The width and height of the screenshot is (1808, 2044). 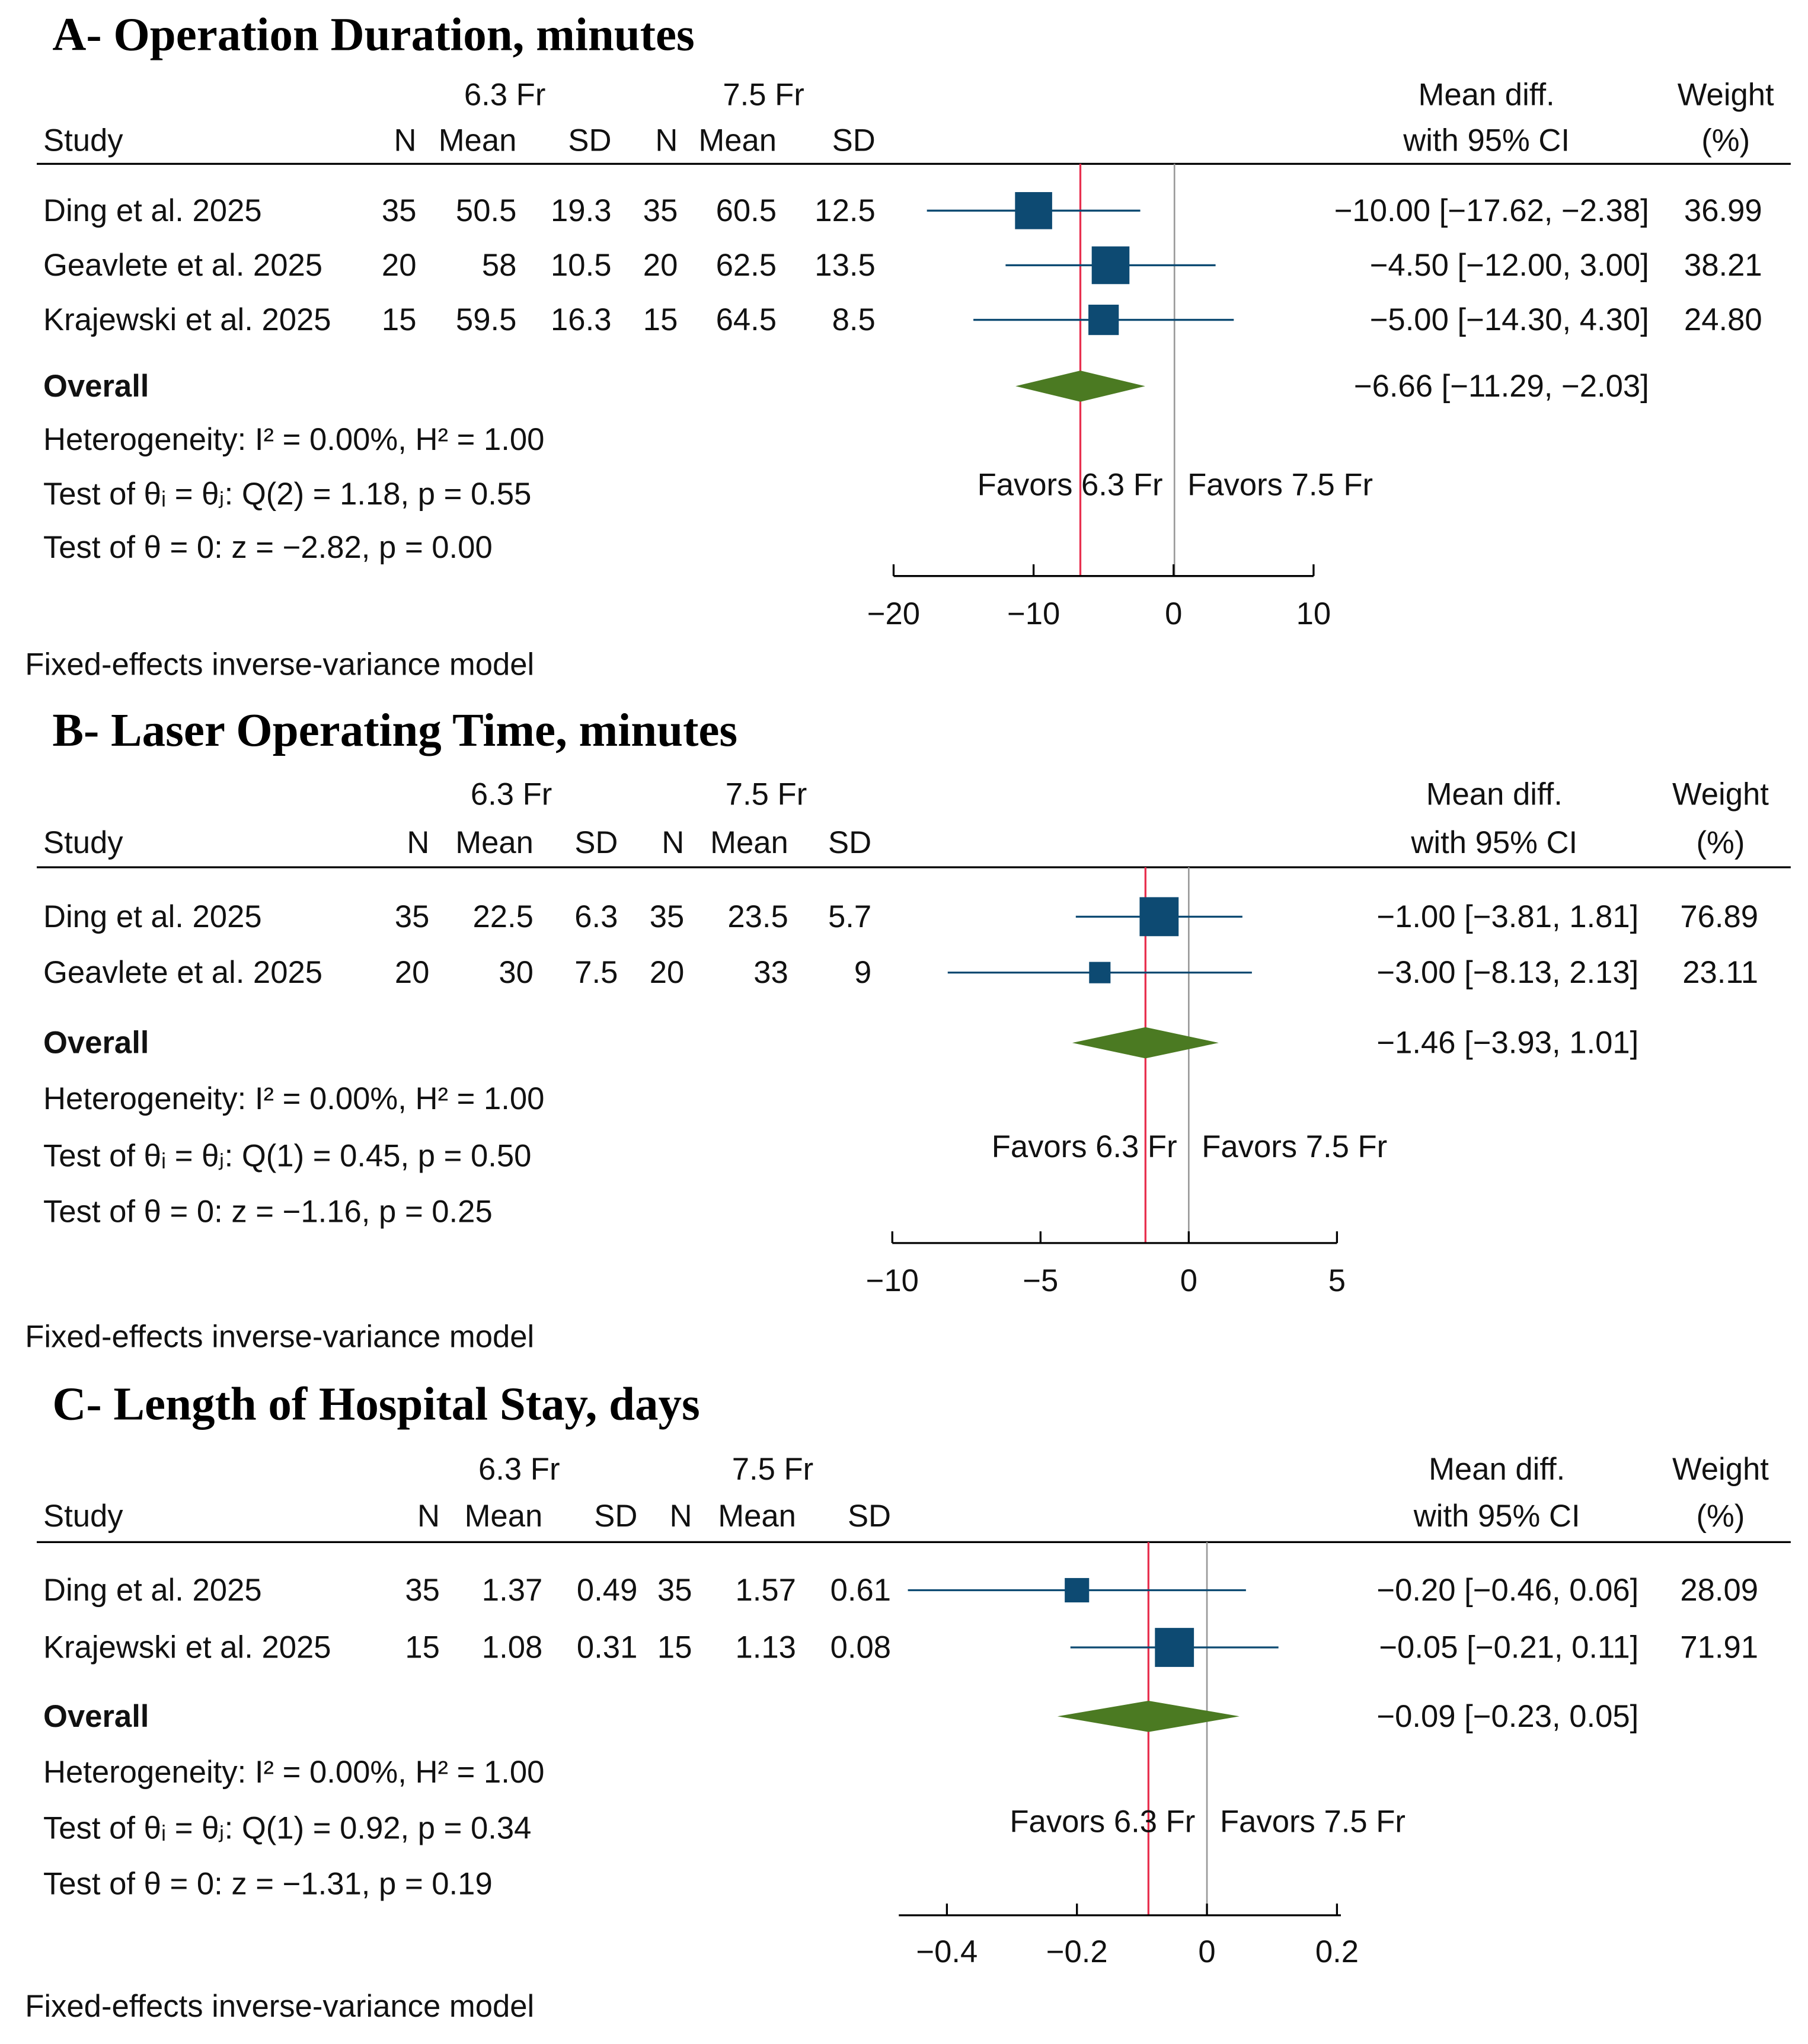 What do you see at coordinates (596, 972) in the screenshot?
I see `study-sd1: 7.5` at bounding box center [596, 972].